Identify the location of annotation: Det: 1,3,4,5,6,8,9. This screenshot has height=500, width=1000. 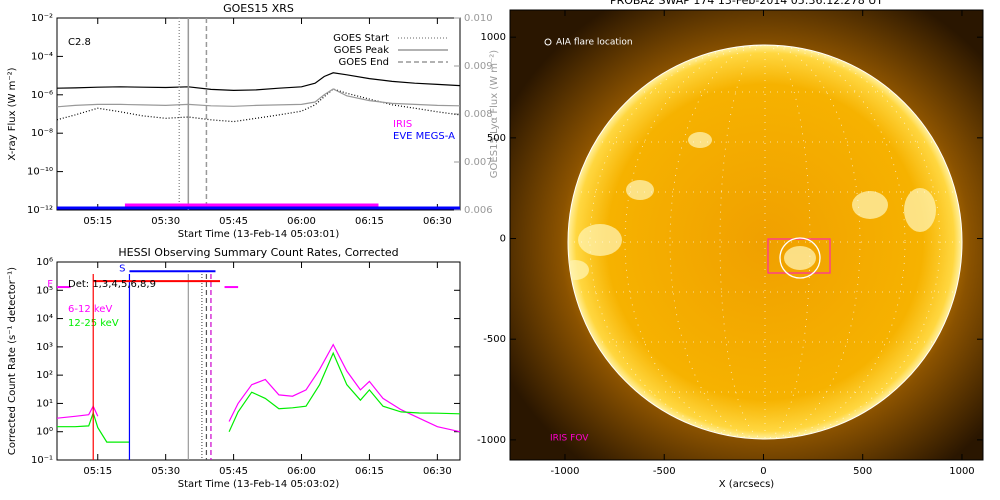
(112, 284).